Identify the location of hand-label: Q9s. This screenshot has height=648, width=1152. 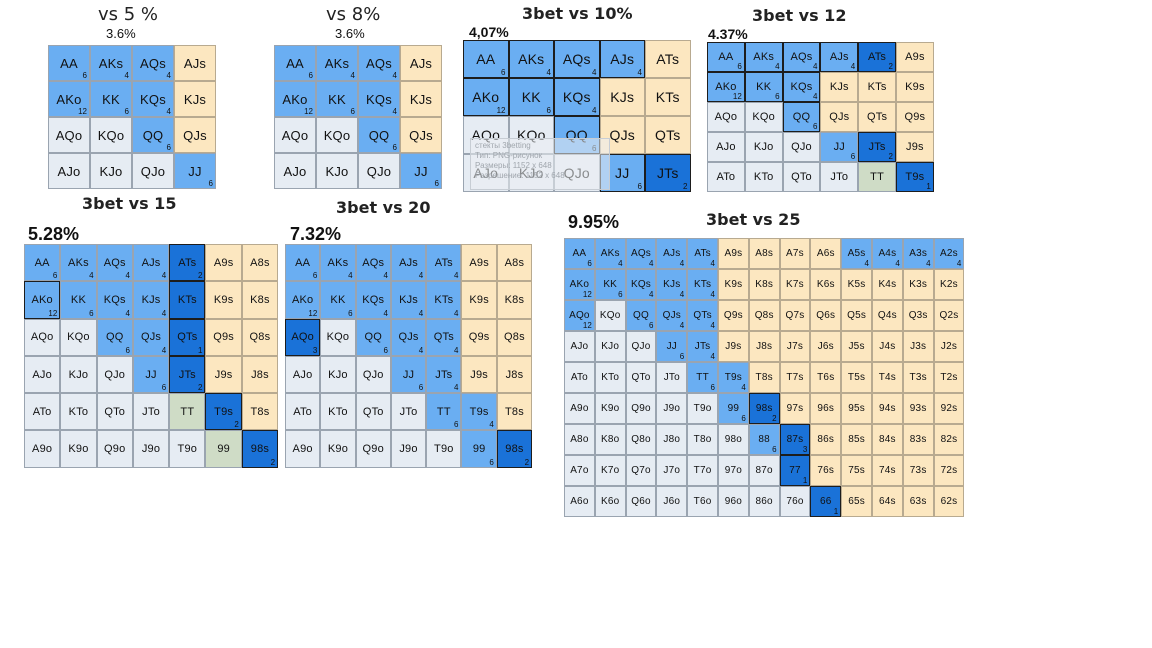
(733, 315).